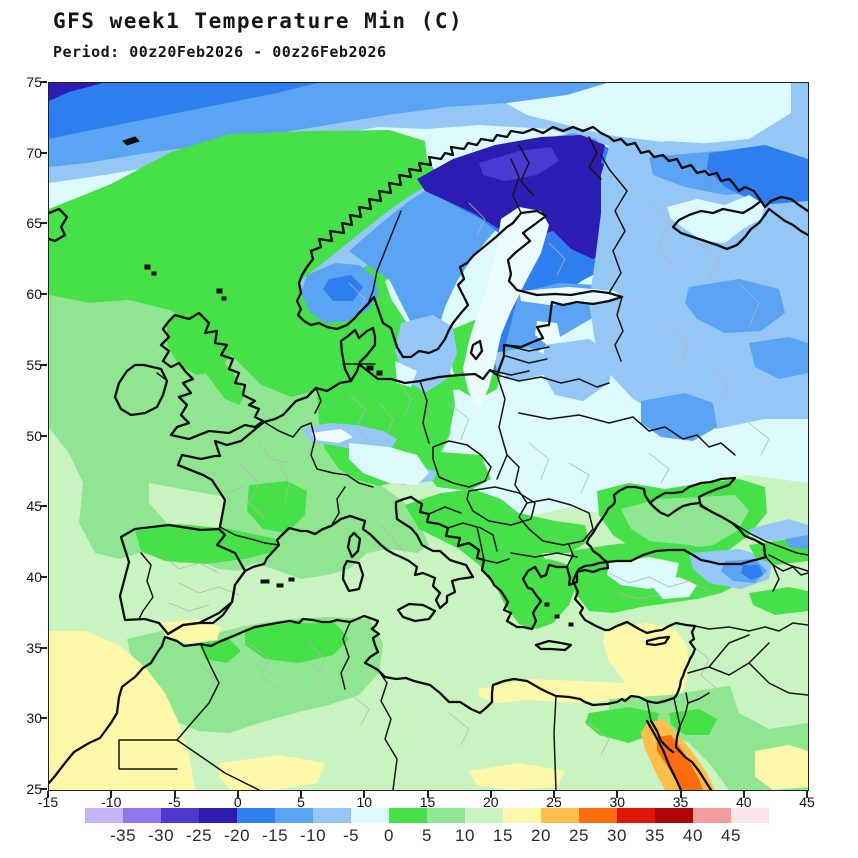 The width and height of the screenshot is (858, 858). What do you see at coordinates (655, 835) in the screenshot?
I see `colorbar-tick-label: 35` at bounding box center [655, 835].